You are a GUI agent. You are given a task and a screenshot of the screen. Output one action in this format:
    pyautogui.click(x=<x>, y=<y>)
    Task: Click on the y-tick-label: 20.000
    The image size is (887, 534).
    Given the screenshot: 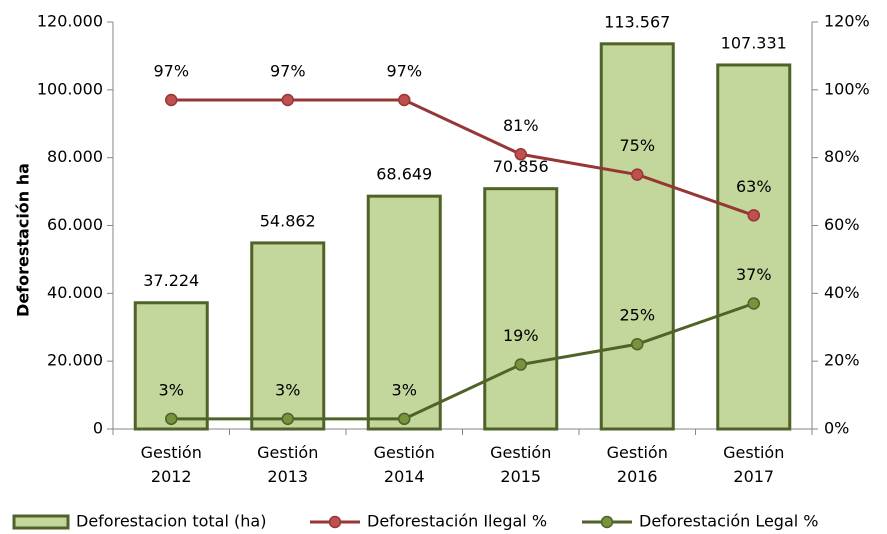 What is the action you would take?
    pyautogui.click(x=75, y=360)
    